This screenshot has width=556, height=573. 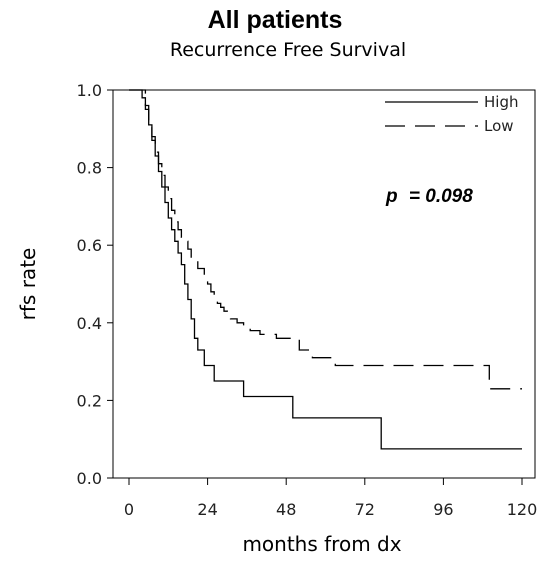 I want to click on legend-label-high: High, so click(x=501, y=102).